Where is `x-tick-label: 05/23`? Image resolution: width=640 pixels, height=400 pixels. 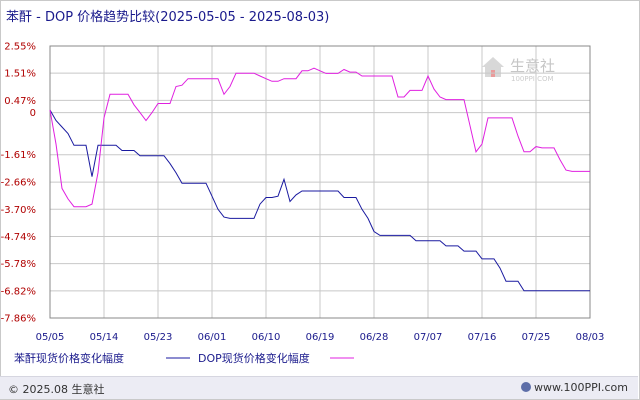
x-tick-label: 05/23 is located at coordinates (158, 337).